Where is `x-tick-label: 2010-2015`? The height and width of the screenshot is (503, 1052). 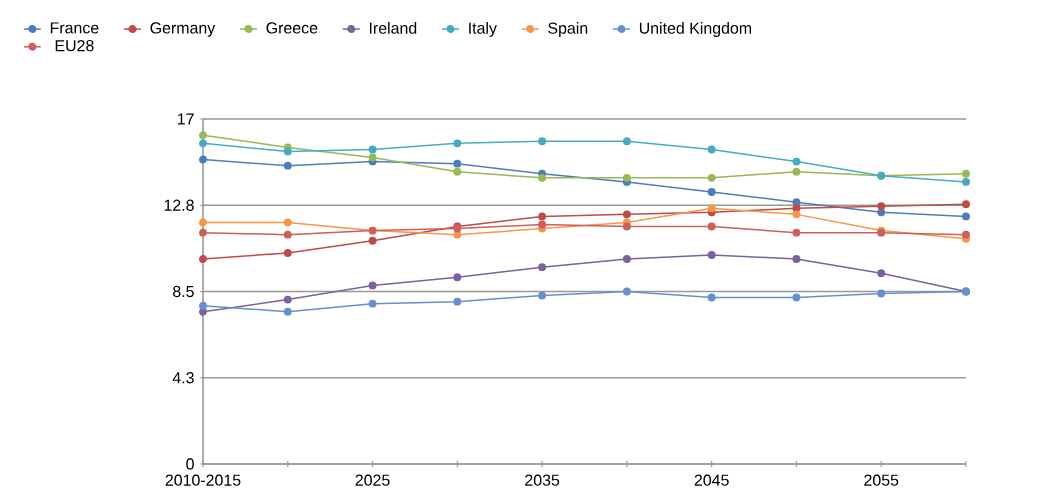
x-tick-label: 2010-2015 is located at coordinates (203, 480).